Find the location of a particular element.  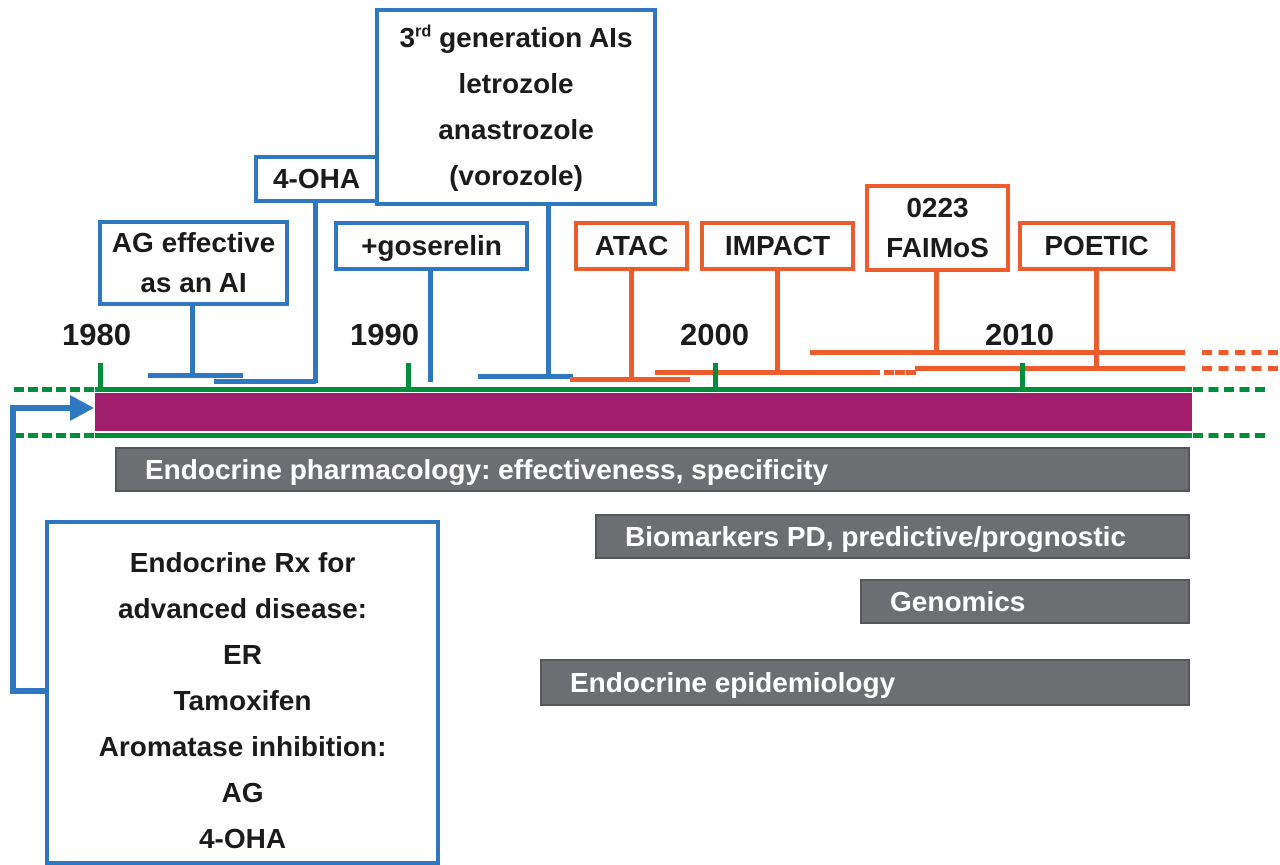

arrowhead-right-icon is located at coordinates (82, 408).